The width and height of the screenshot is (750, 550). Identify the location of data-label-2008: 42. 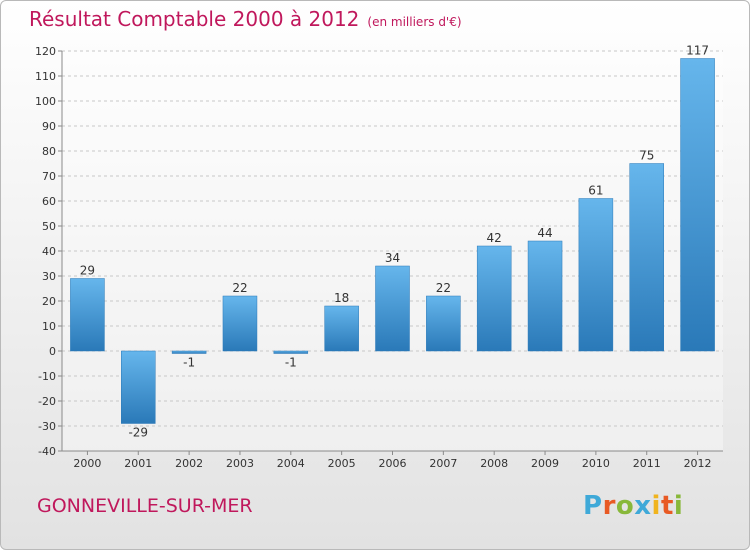
(494, 238).